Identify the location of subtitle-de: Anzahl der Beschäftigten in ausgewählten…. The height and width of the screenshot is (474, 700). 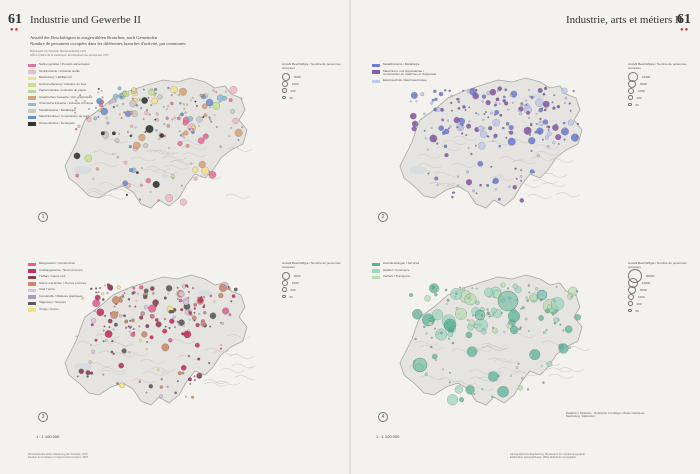
(93, 37).